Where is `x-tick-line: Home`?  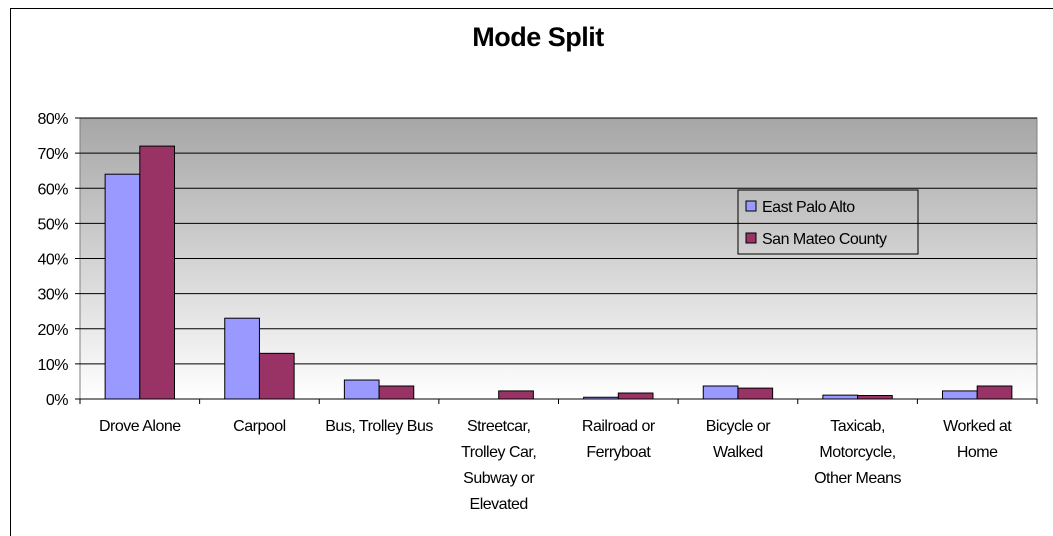
x-tick-line: Home is located at coordinates (977, 452).